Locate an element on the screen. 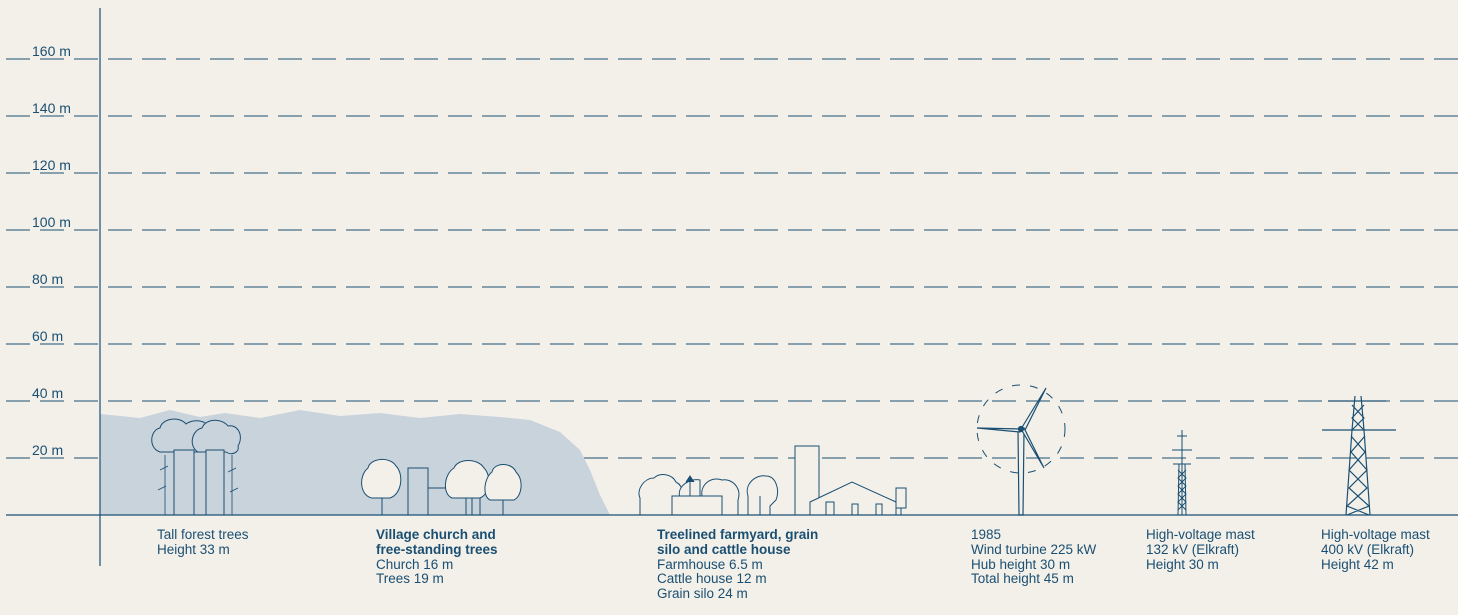  wind-turbine-drawing is located at coordinates (1021, 450).